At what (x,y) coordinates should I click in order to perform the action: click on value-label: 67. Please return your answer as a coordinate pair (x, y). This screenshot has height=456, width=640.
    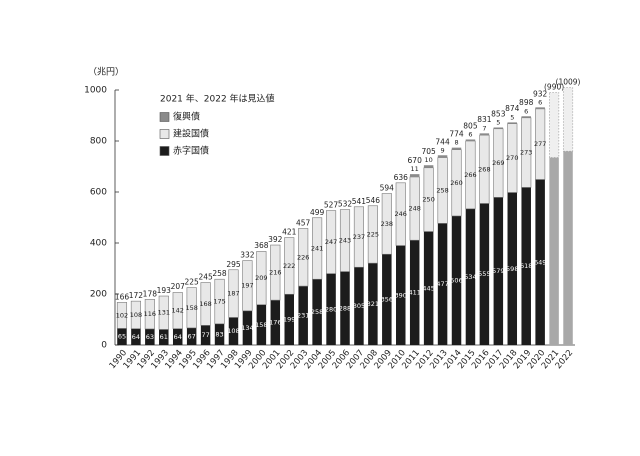
    Looking at the image, I should click on (192, 336).